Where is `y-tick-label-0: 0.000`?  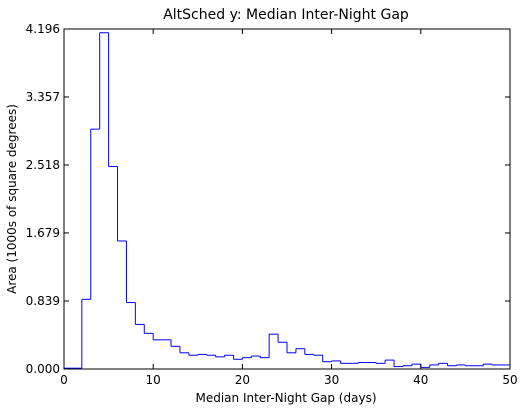 y-tick-label-0: 0.000 is located at coordinates (43, 369).